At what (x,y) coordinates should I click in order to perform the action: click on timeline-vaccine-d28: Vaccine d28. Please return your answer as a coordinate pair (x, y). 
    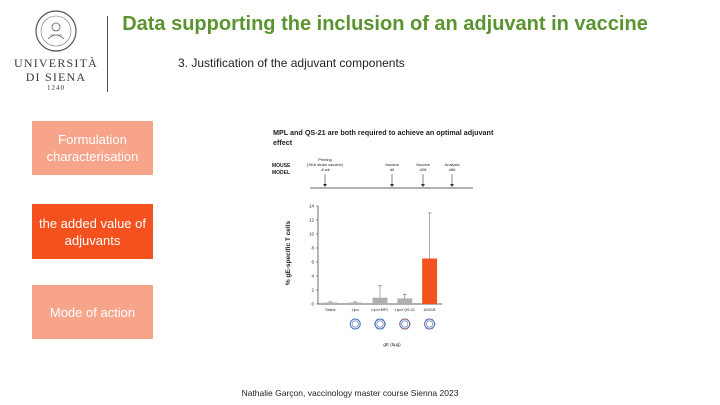
    Looking at the image, I should click on (423, 174).